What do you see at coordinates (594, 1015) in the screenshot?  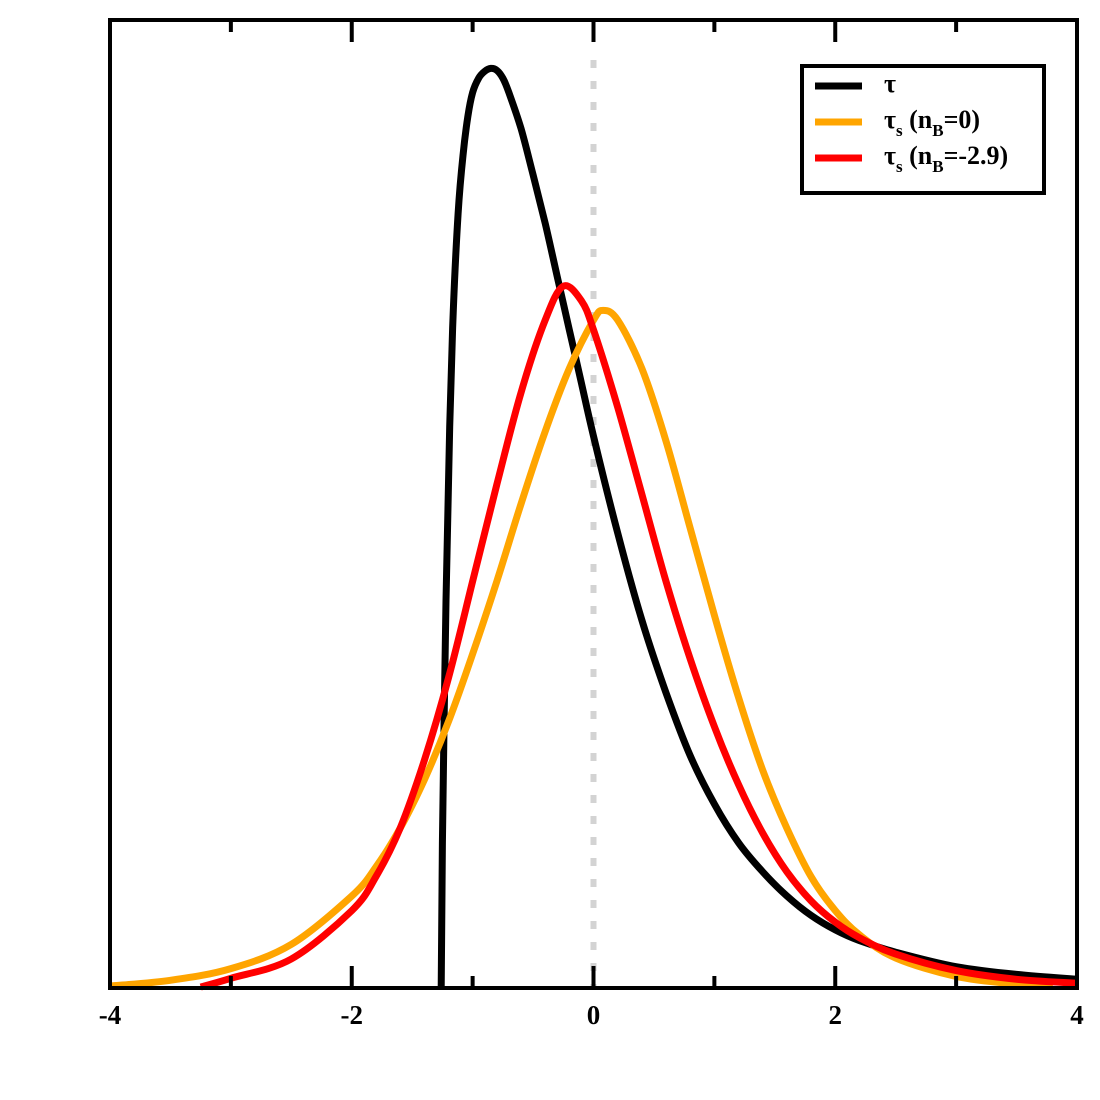 I see `x-tick-label: 0` at bounding box center [594, 1015].